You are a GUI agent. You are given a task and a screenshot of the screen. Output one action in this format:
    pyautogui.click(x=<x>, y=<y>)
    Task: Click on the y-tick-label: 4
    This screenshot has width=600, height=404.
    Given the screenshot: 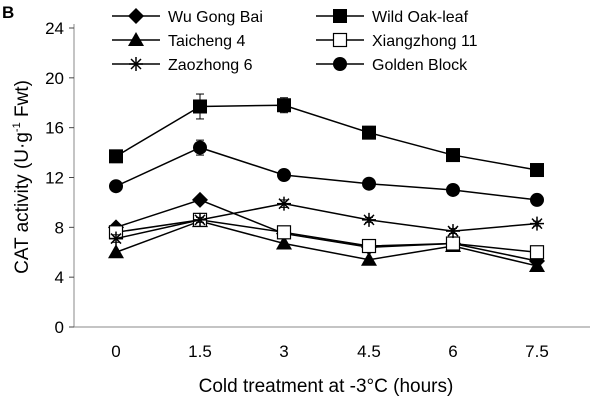 What is the action you would take?
    pyautogui.click(x=59, y=277)
    